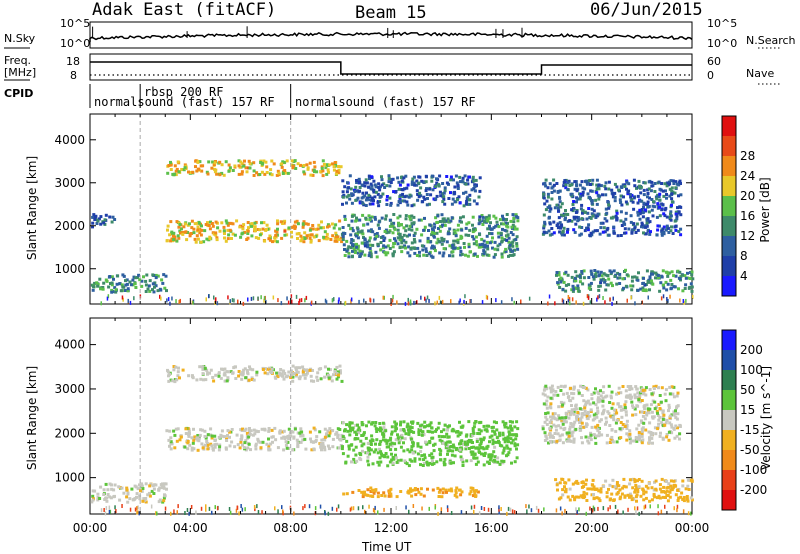 The height and width of the screenshot is (554, 800). I want to click on nsky-trace, so click(391, 36).